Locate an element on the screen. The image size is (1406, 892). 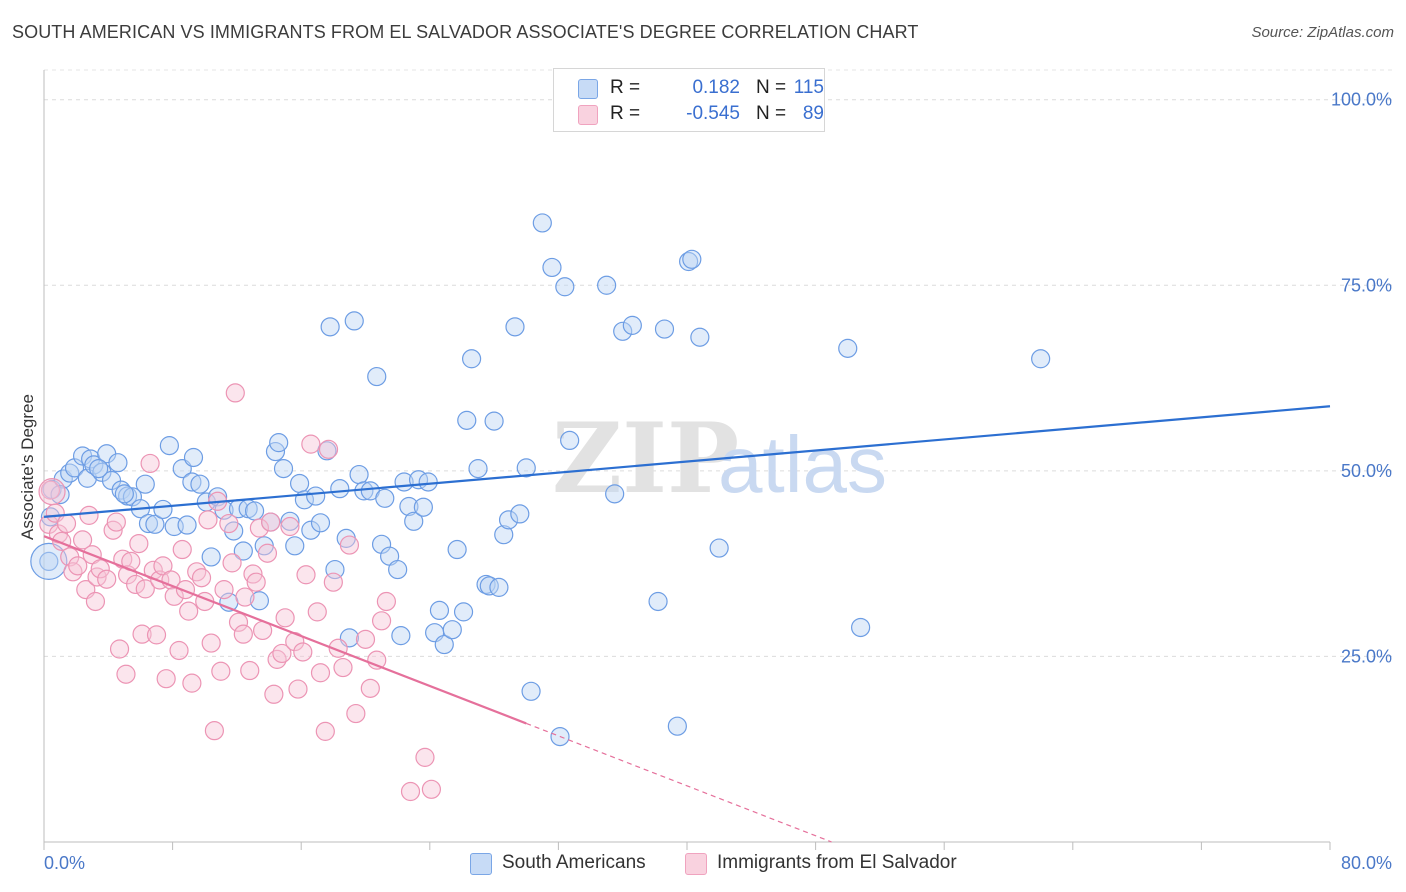
trend-line-south-americans is located at coordinates (687, 461).